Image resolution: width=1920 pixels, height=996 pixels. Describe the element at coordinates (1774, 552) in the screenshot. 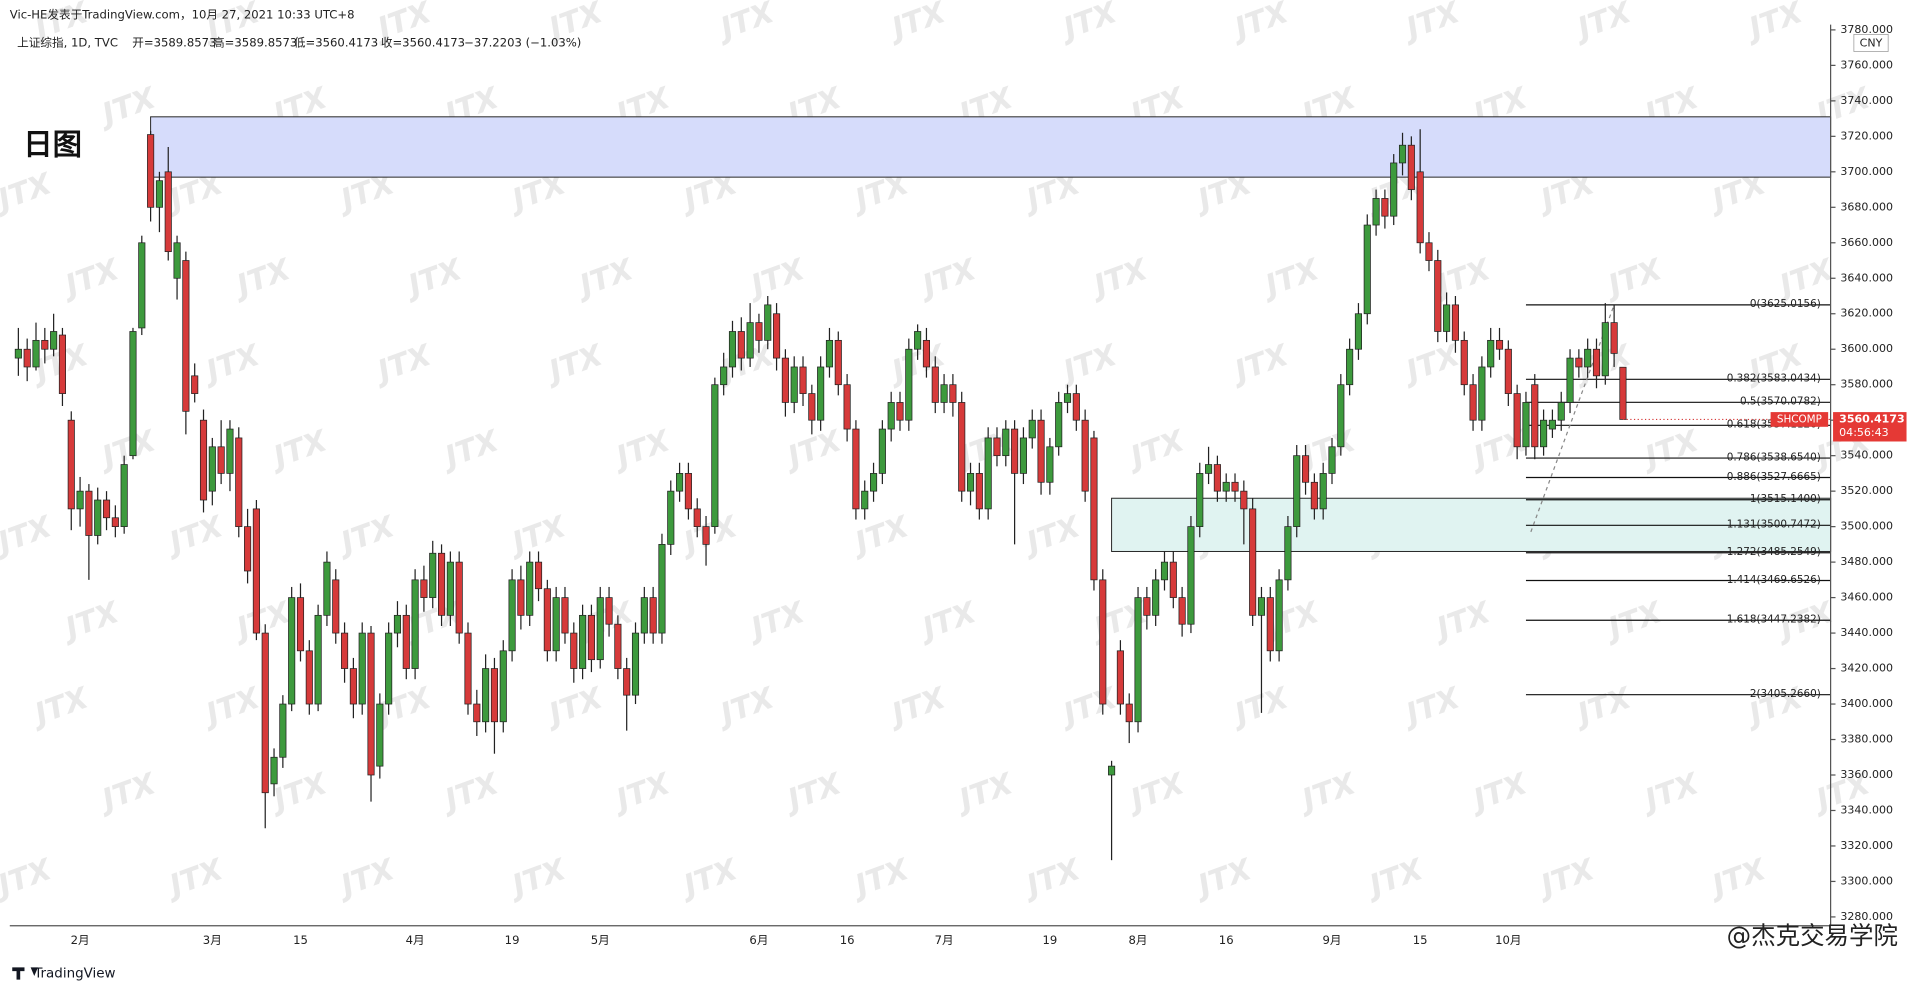

I see `fib-label: 1.272(3485.2549)` at that location.